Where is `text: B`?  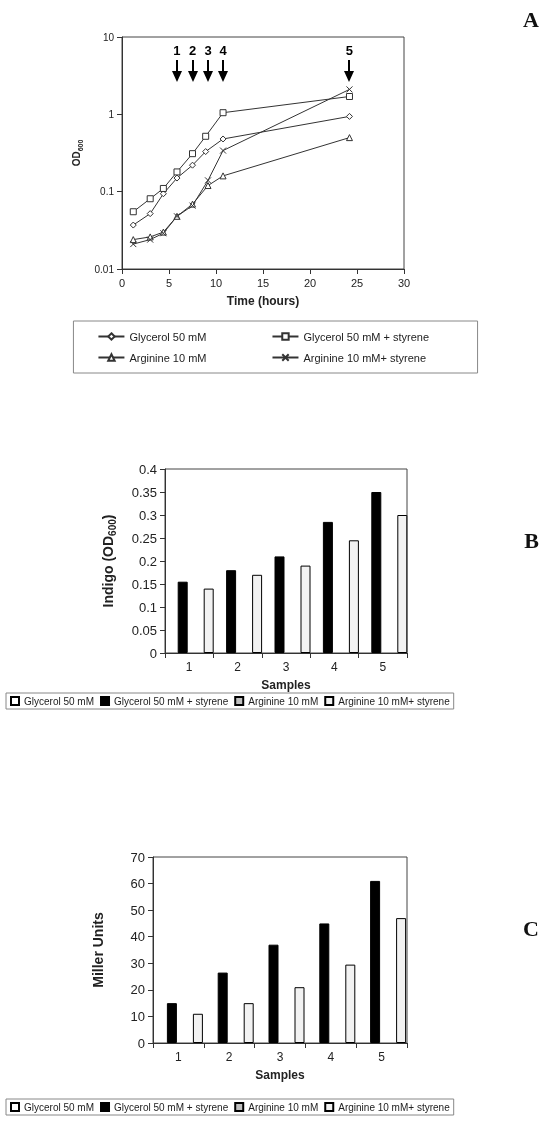 text: B is located at coordinates (532, 540).